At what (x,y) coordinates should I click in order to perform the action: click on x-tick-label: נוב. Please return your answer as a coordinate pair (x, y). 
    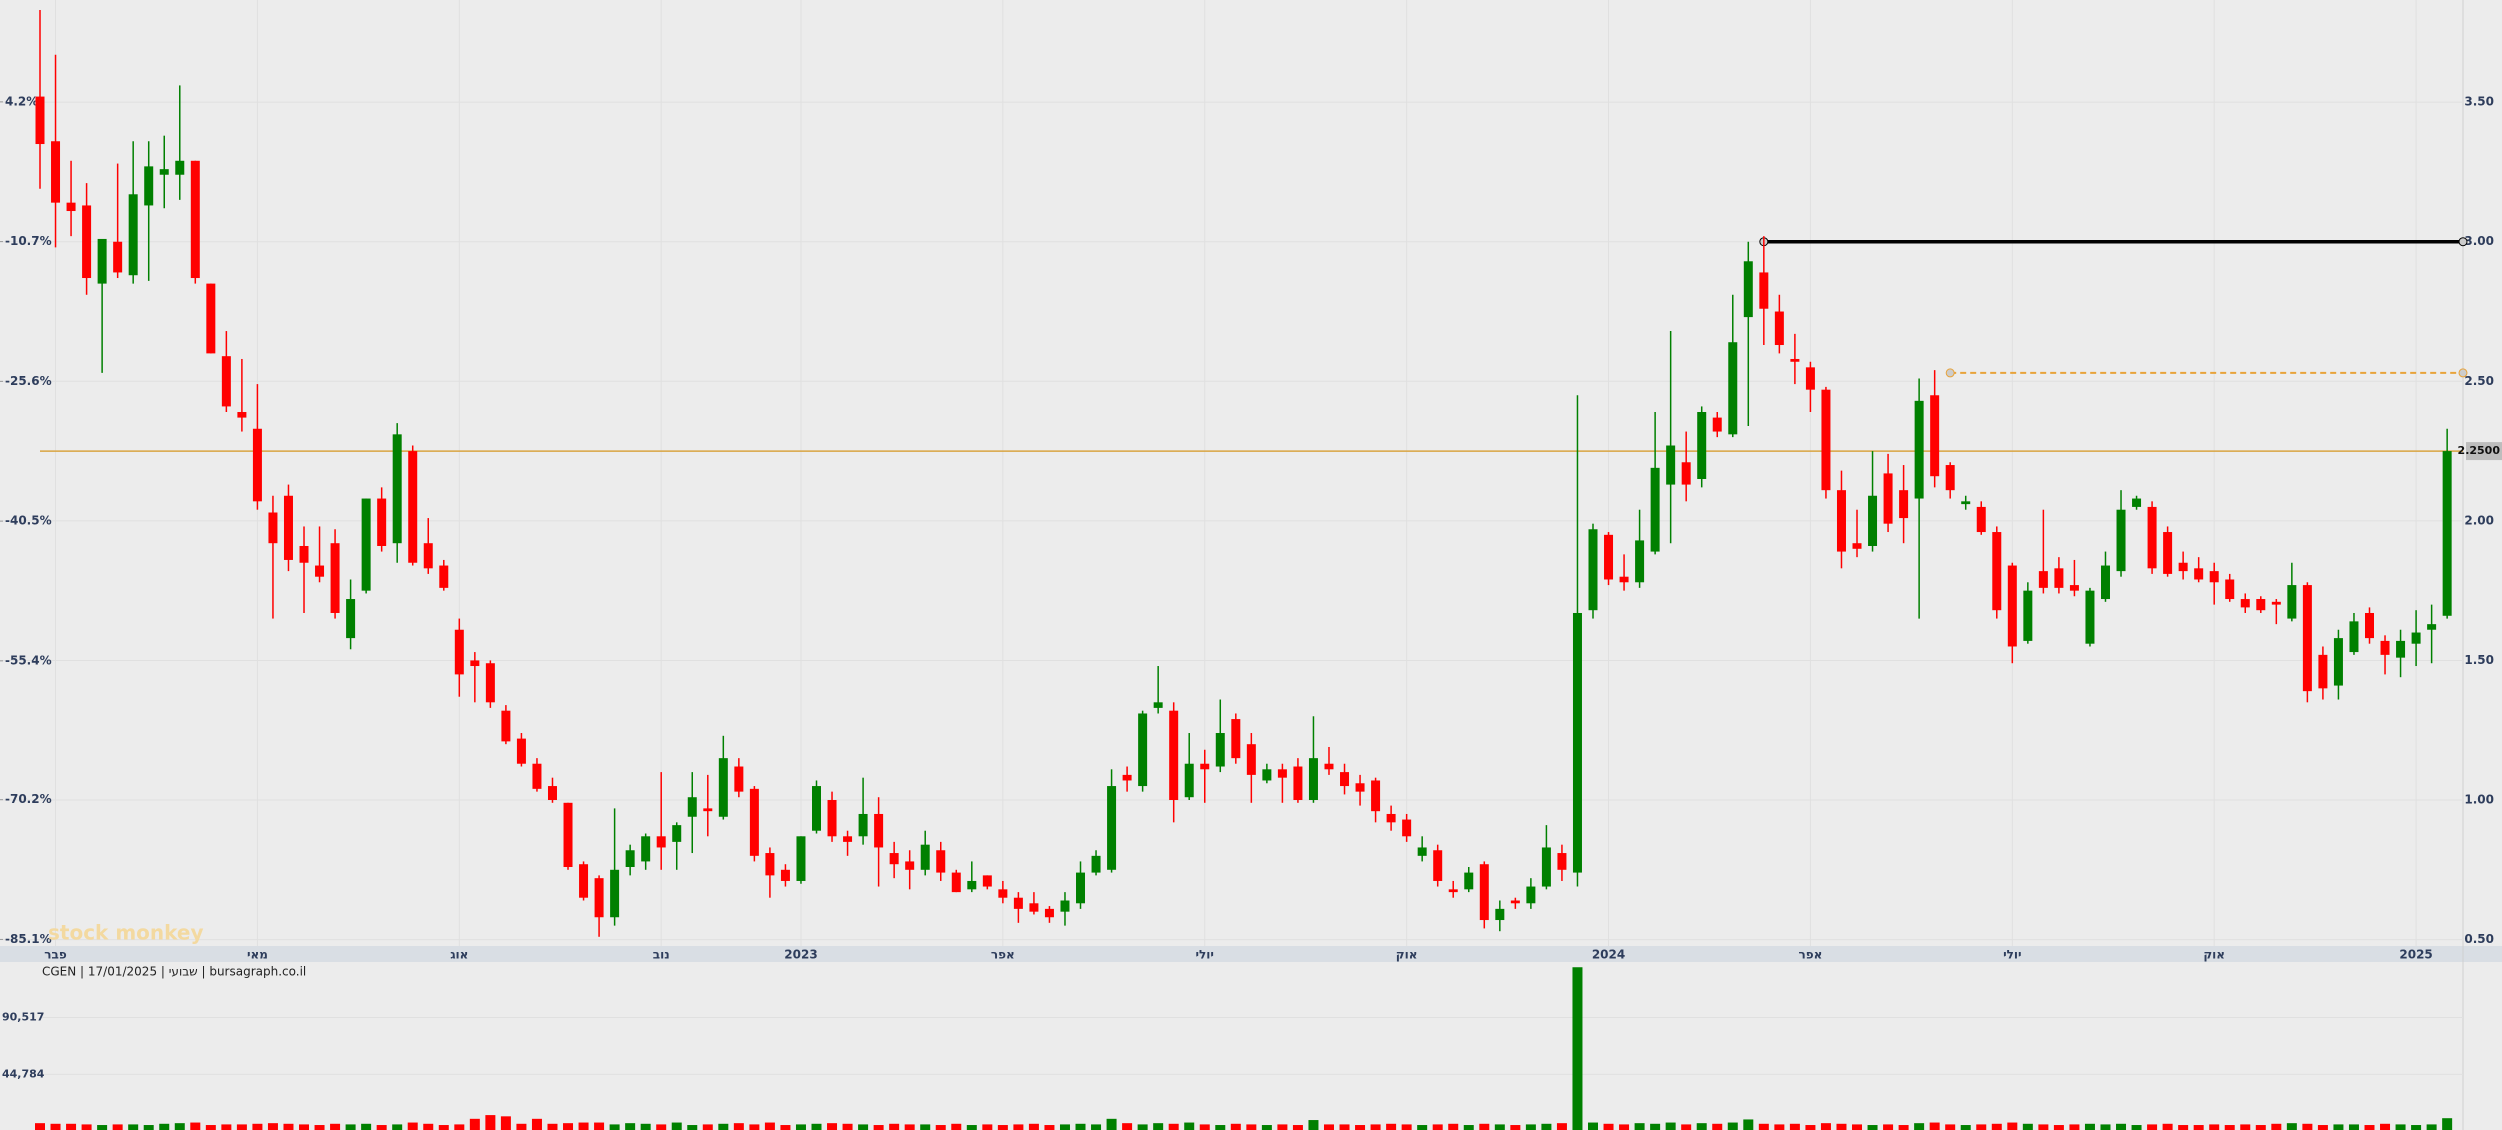
    Looking at the image, I should click on (661, 955).